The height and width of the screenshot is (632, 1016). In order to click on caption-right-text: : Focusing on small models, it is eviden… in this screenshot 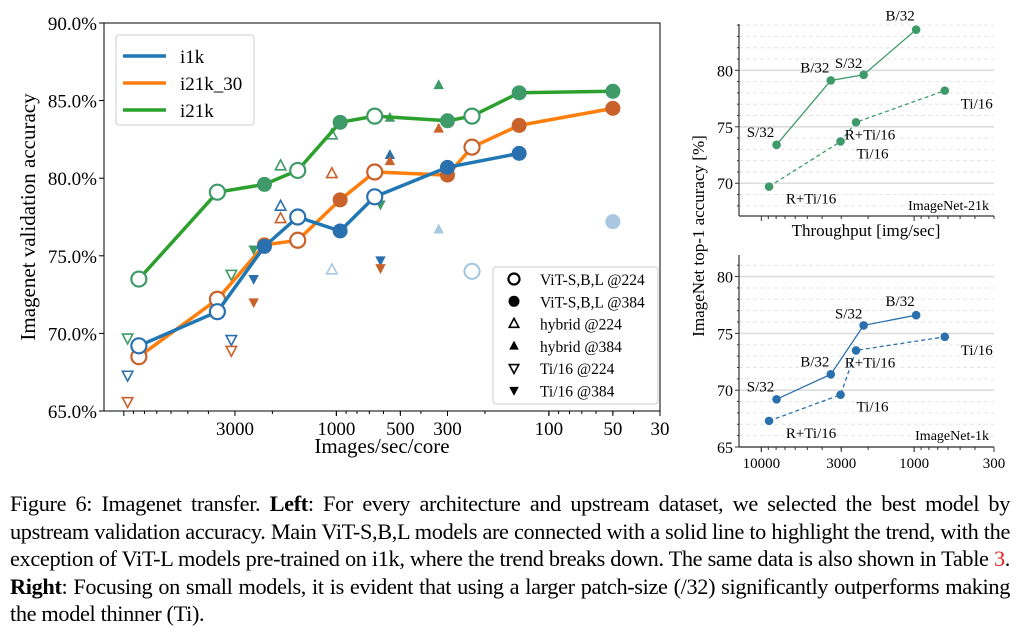, I will do `click(510, 600)`.